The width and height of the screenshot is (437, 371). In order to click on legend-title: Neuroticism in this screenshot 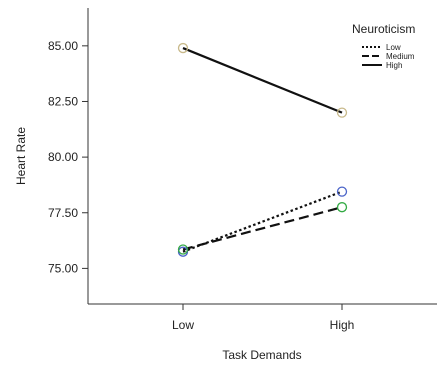, I will do `click(383, 29)`.